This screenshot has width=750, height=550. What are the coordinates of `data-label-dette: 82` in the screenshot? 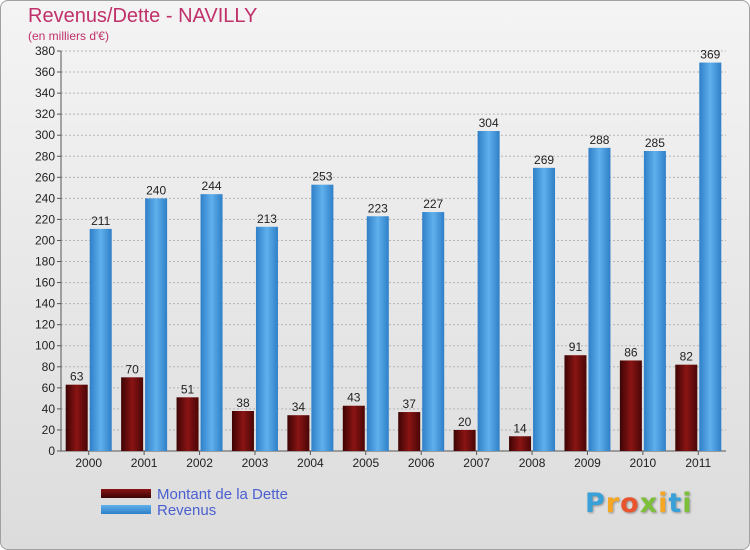 It's located at (687, 357).